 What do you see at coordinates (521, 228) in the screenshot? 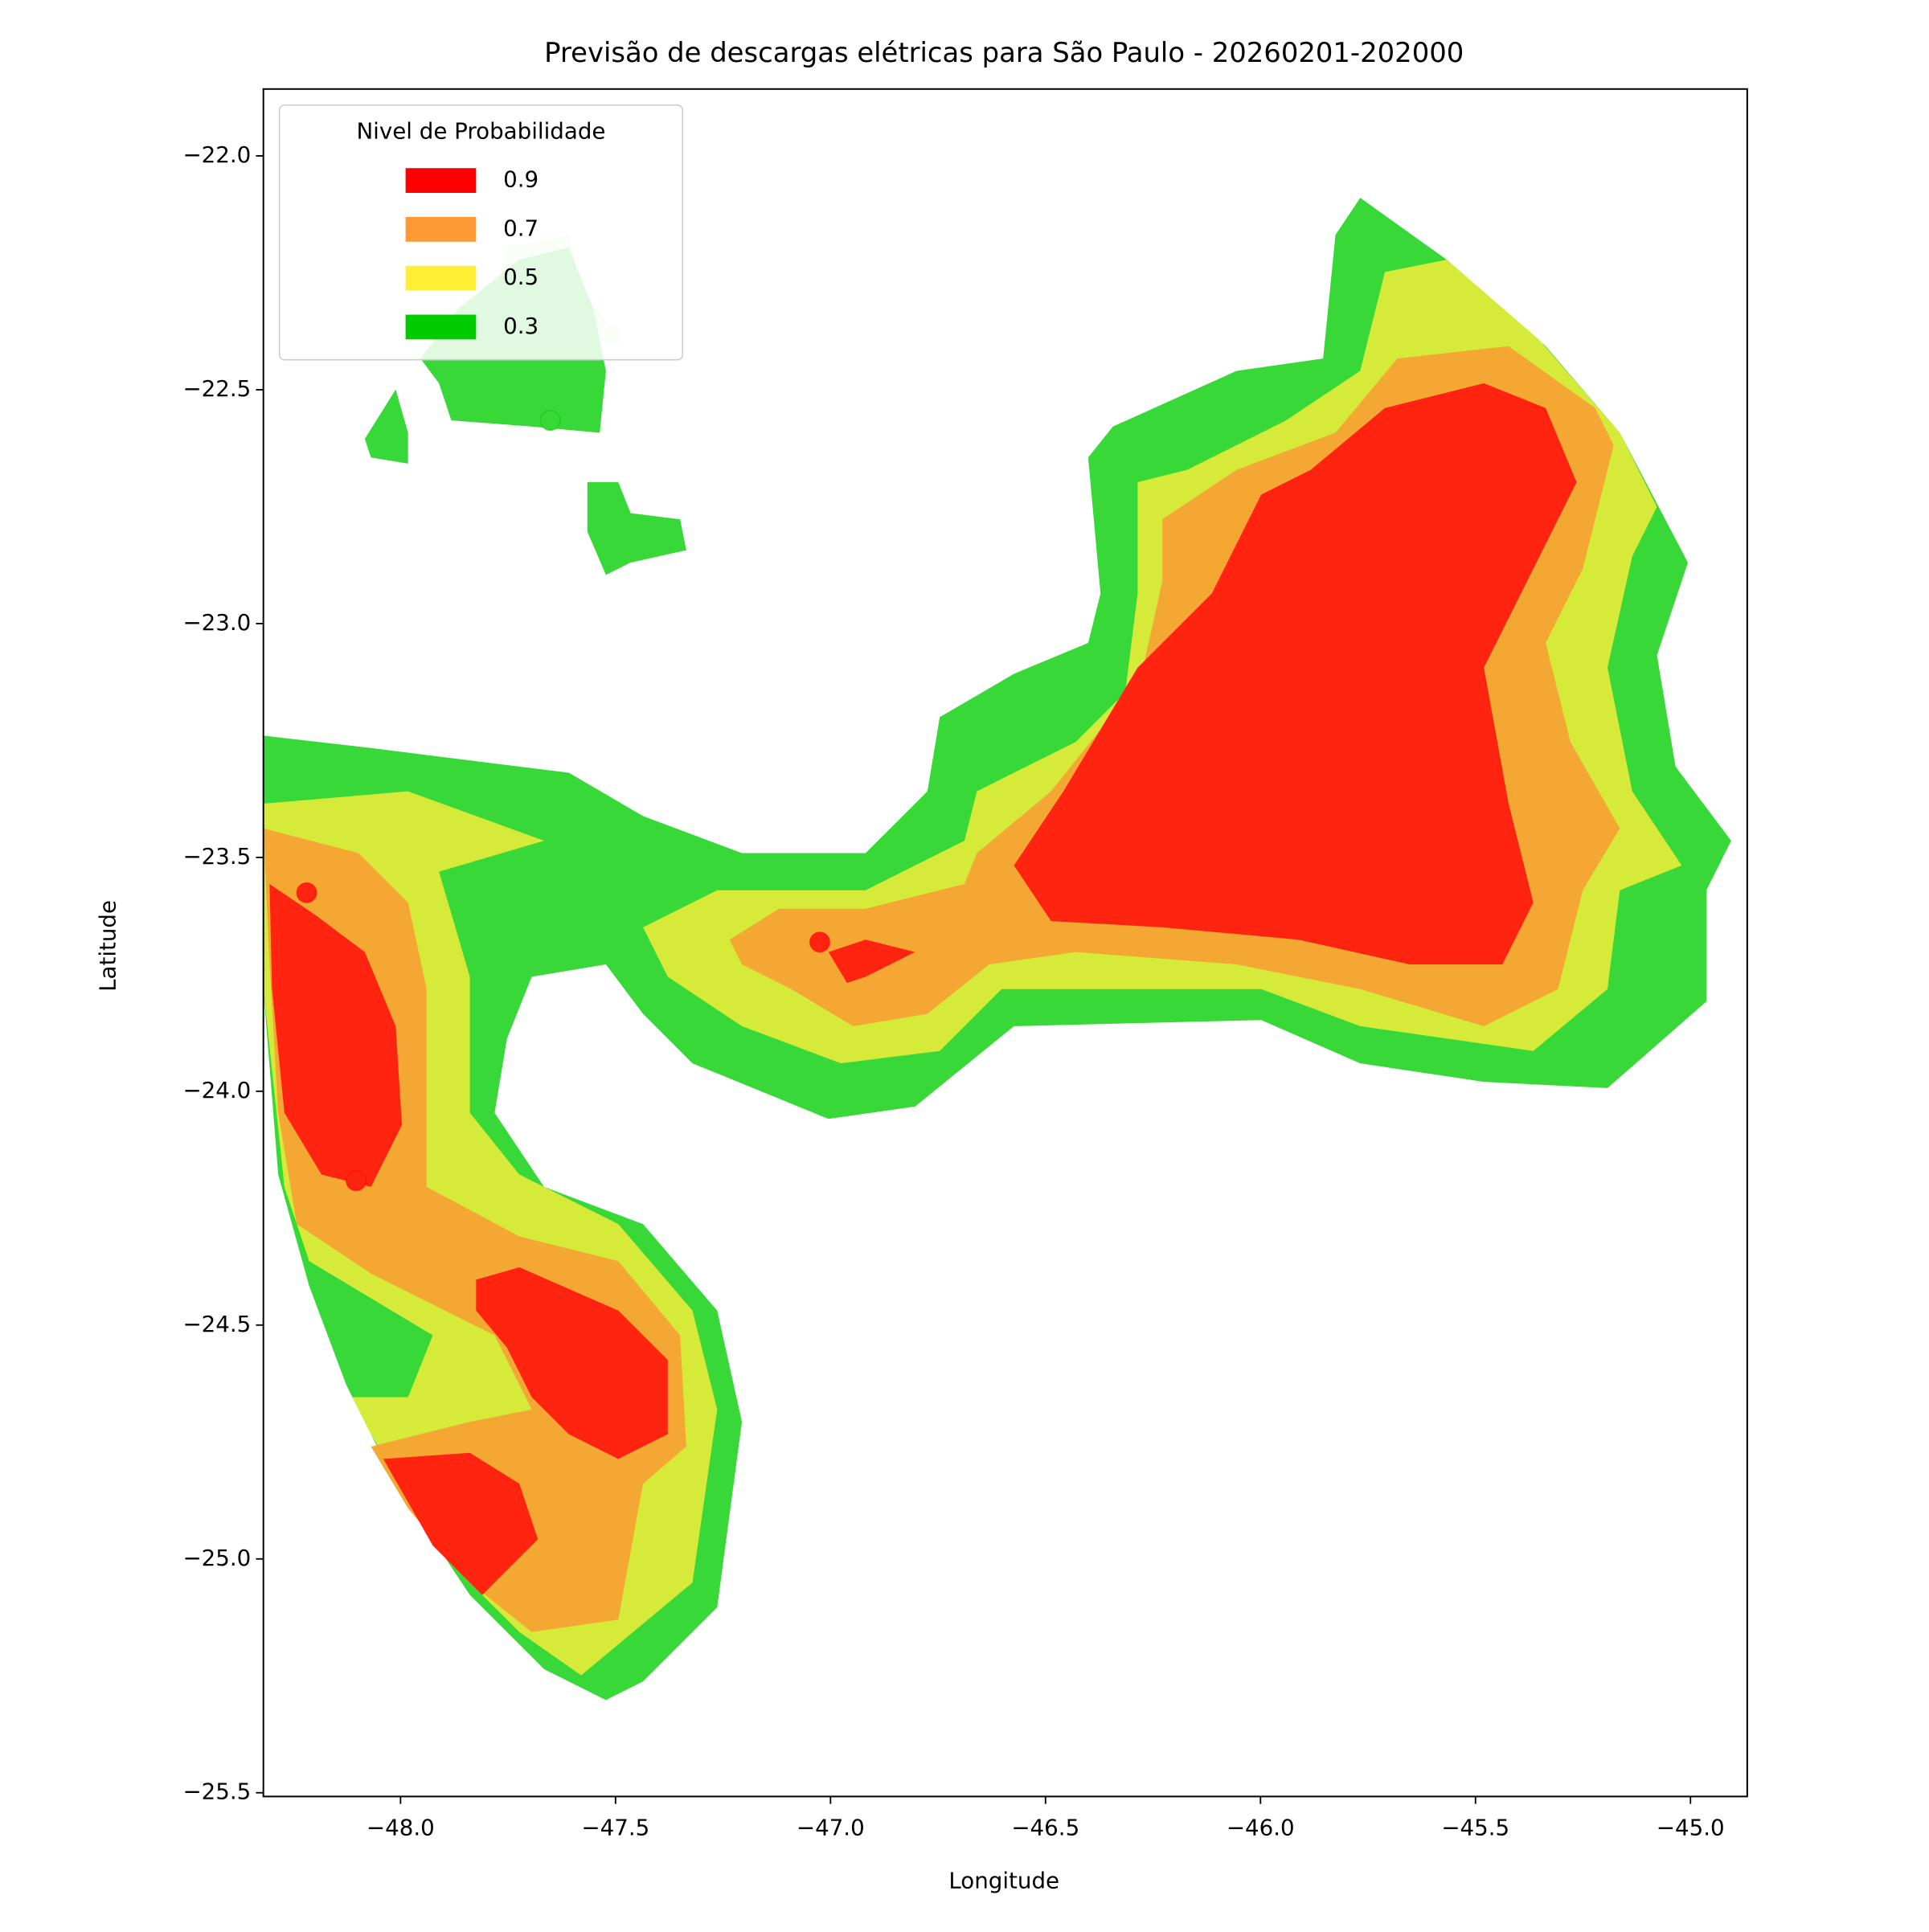
I see `legend-label: 0.7` at bounding box center [521, 228].